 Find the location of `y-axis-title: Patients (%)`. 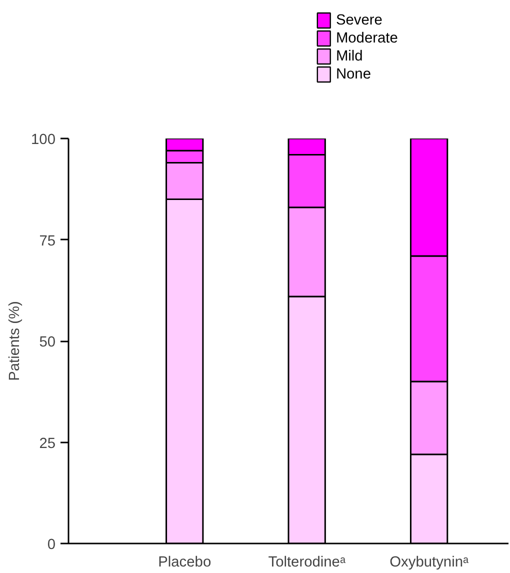

y-axis-title: Patients (%) is located at coordinates (15, 341).